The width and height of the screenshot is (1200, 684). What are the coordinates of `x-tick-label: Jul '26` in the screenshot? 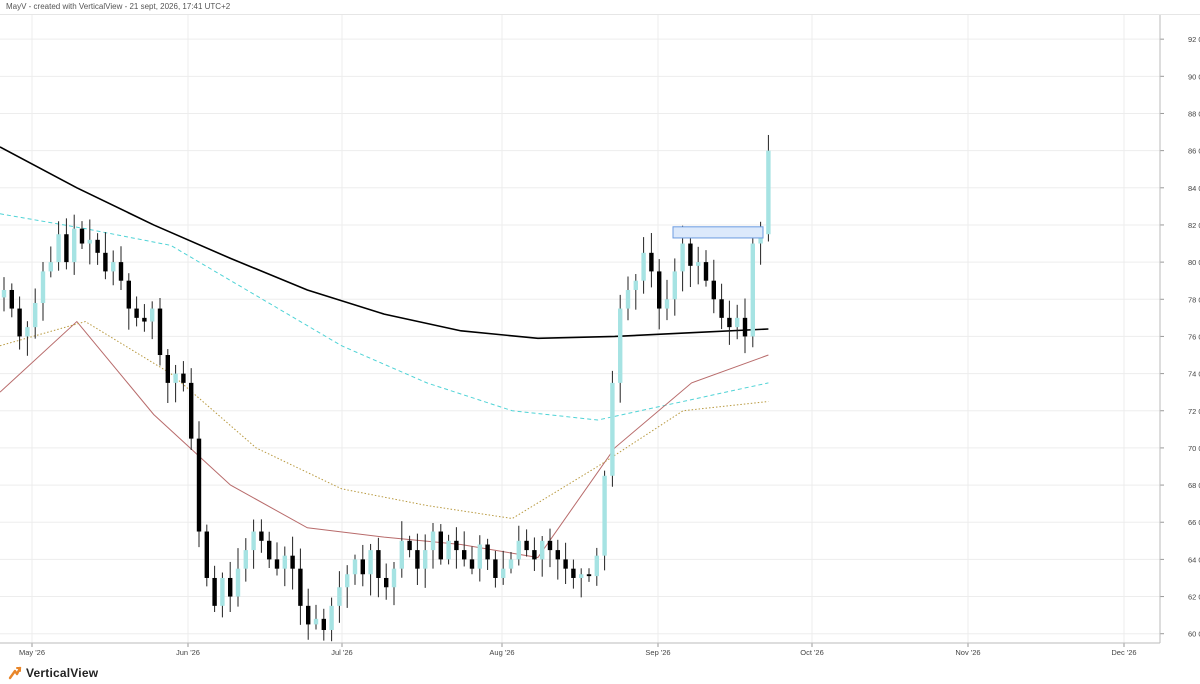 It's located at (341, 652).